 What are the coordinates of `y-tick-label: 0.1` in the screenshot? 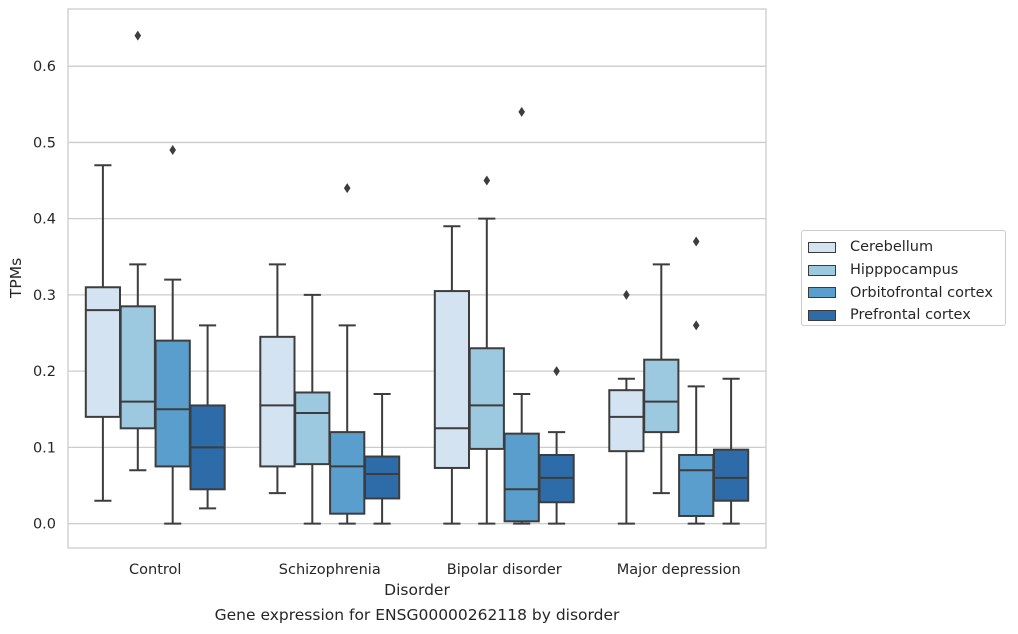 It's located at (44, 448).